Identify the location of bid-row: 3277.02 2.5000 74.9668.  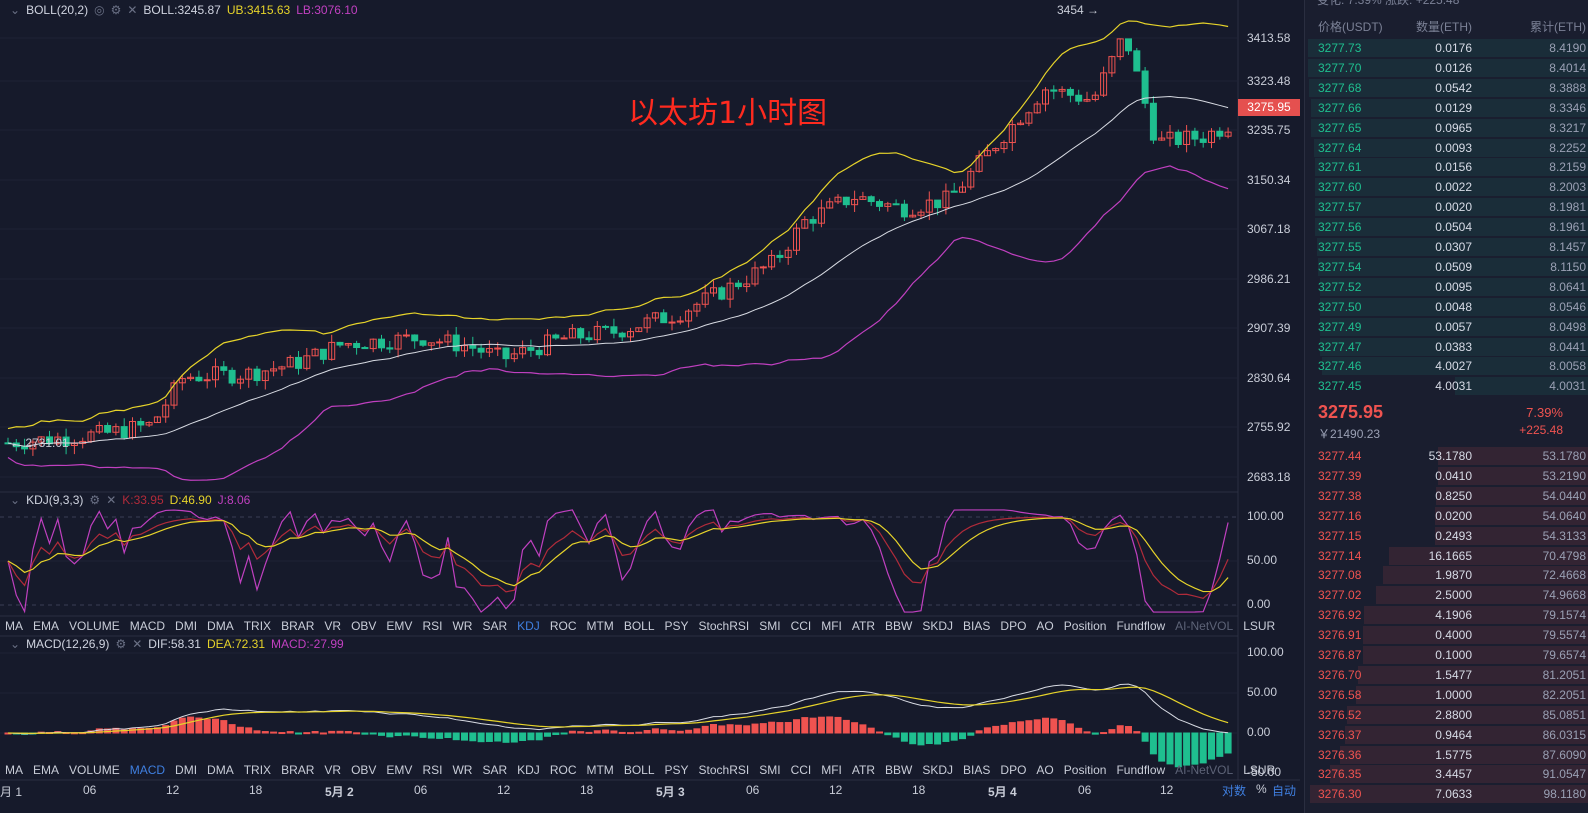
(1446, 595).